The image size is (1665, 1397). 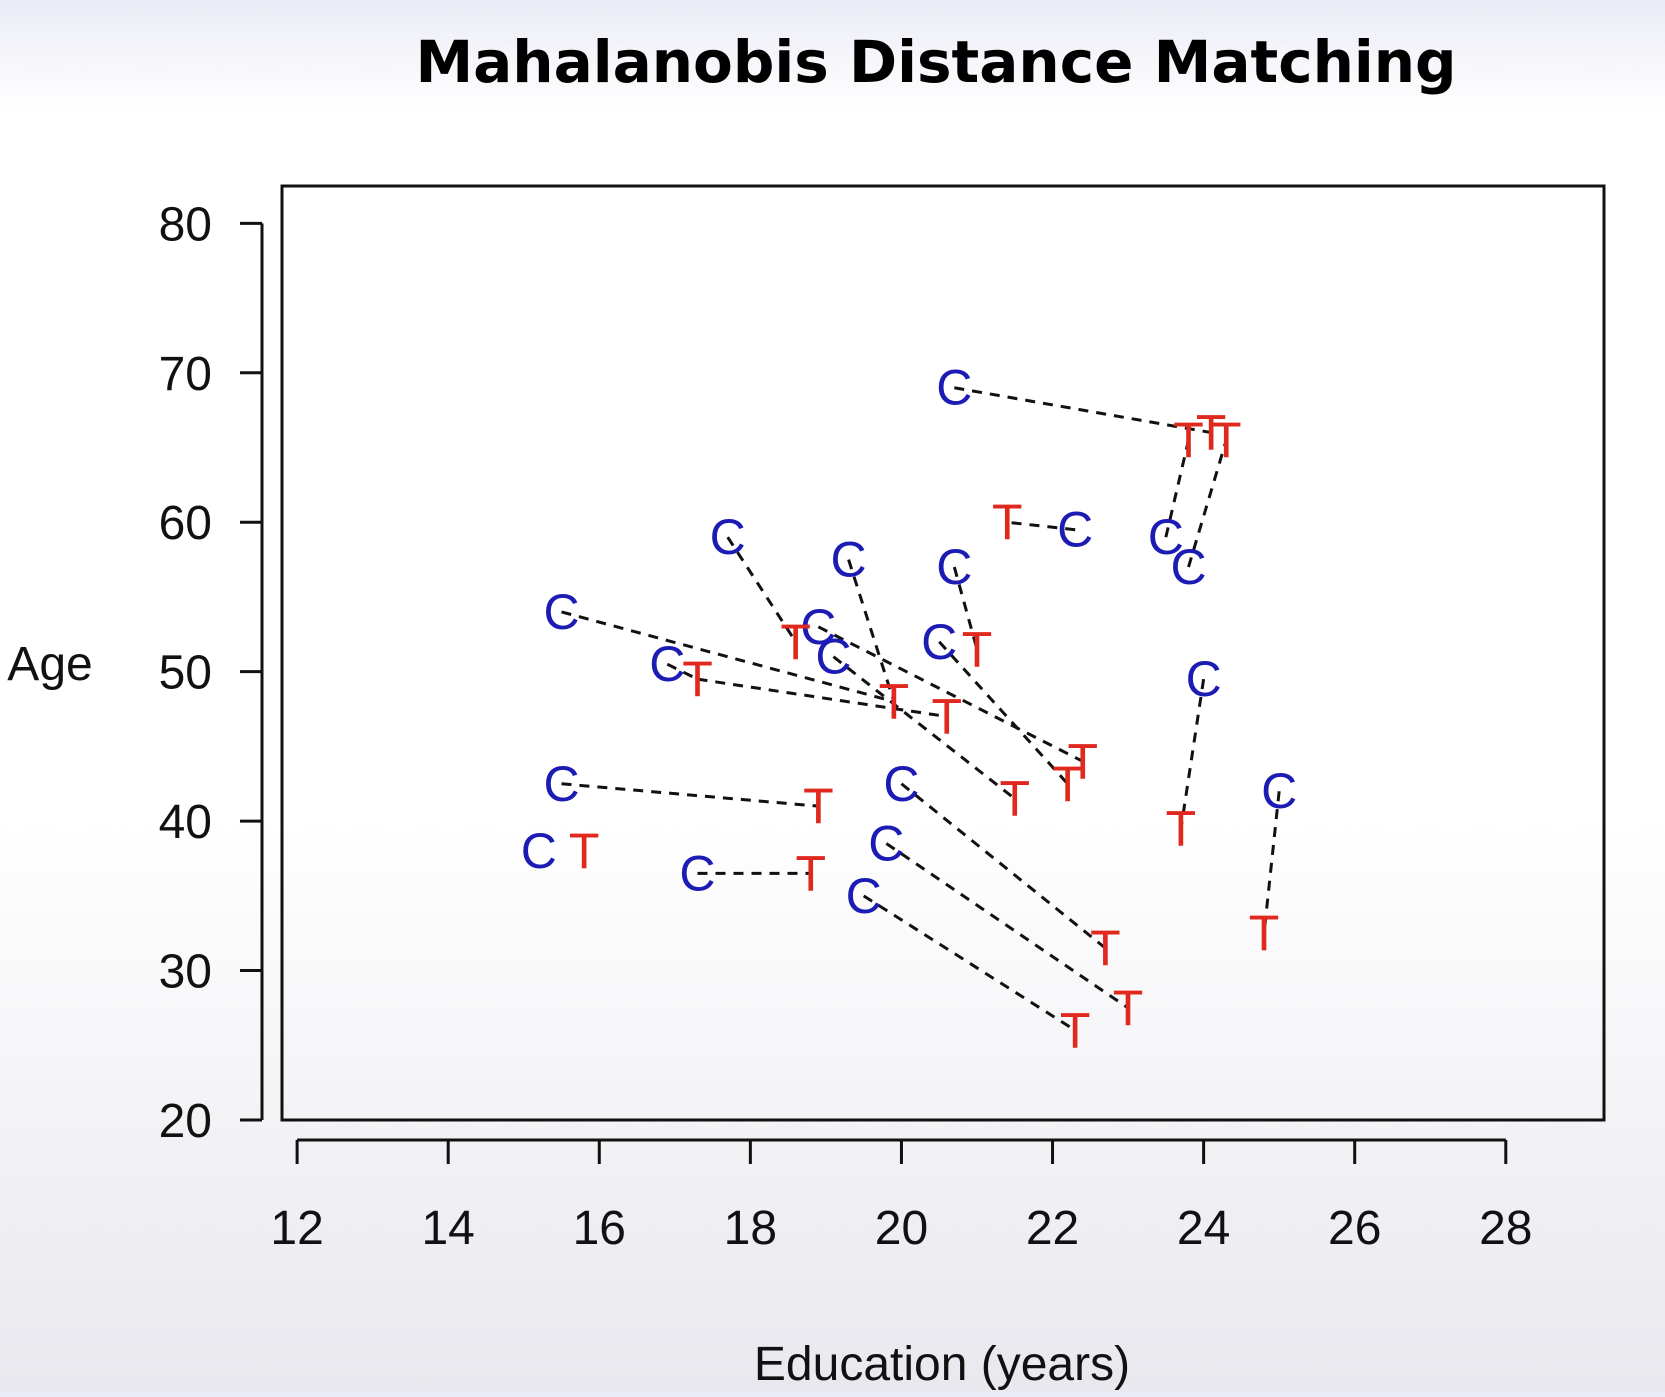 What do you see at coordinates (185, 972) in the screenshot?
I see `y-tick-label: 30` at bounding box center [185, 972].